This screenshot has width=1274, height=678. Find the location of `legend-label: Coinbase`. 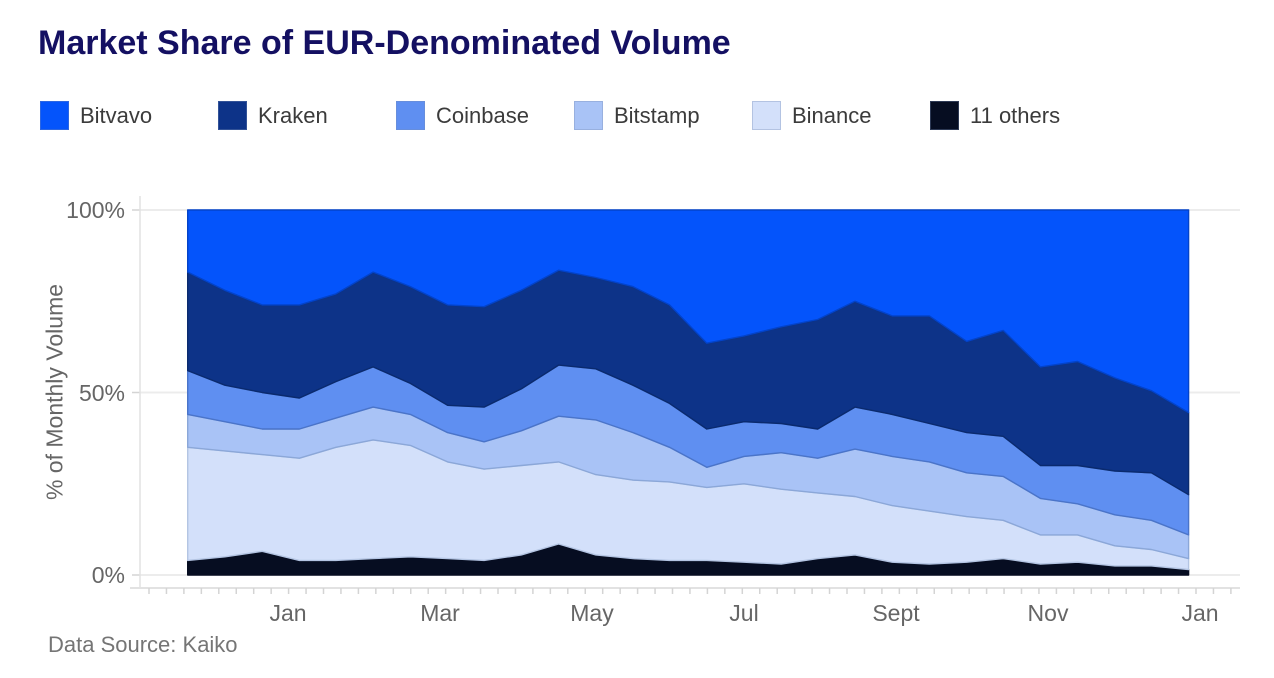

legend-label: Coinbase is located at coordinates (482, 115).